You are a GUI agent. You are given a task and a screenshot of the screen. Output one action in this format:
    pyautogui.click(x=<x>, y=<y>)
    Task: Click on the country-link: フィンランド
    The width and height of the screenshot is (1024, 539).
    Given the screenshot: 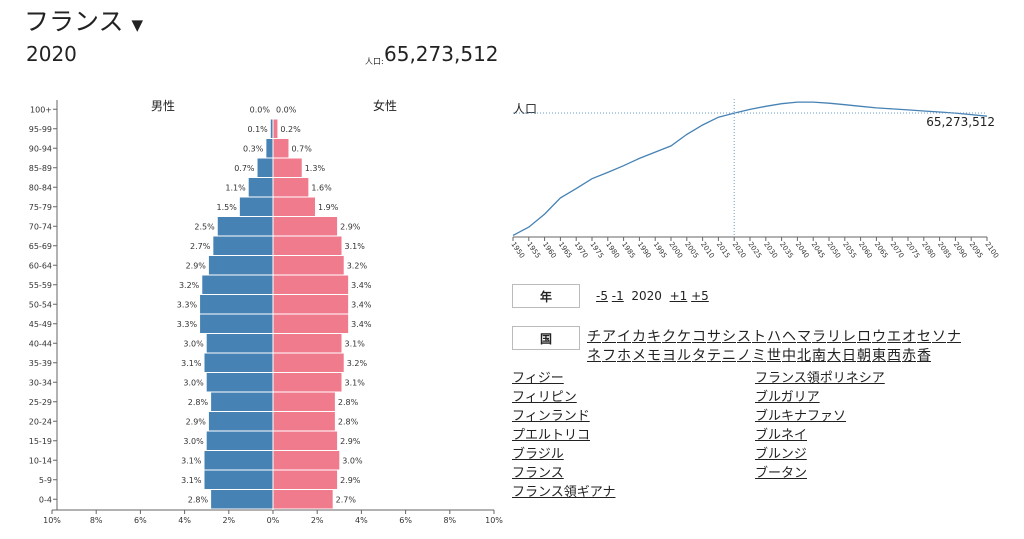 What is the action you would take?
    pyautogui.click(x=551, y=416)
    